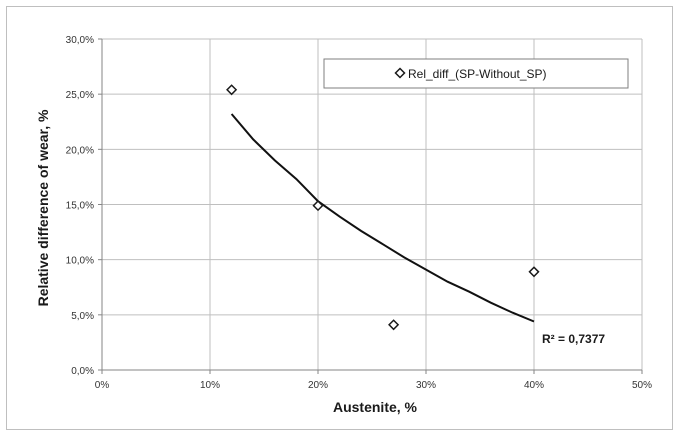 This screenshot has height=438, width=681. Describe the element at coordinates (80, 150) in the screenshot. I see `y-tick-label: 20,0%` at that location.